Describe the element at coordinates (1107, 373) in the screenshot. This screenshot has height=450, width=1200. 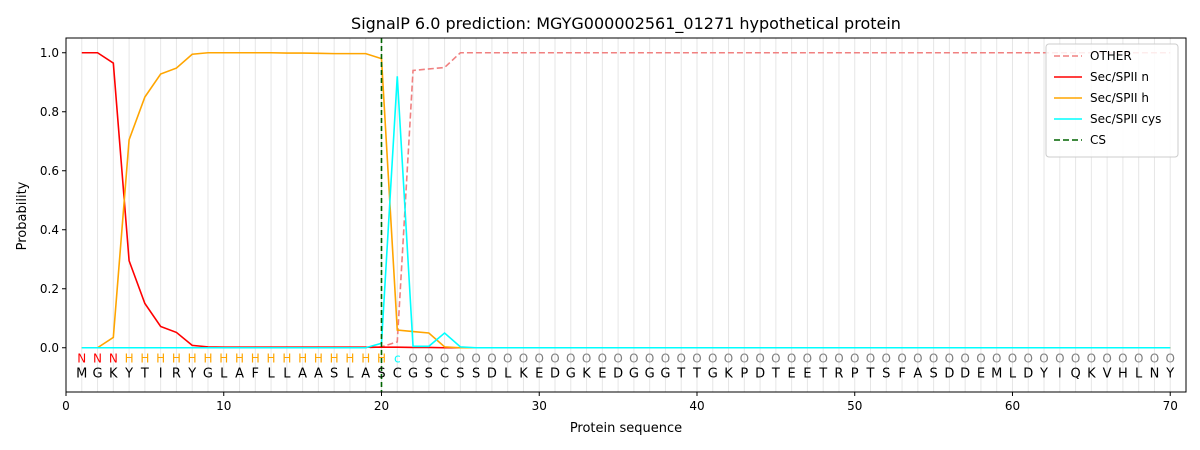
I see `sequence-letter: V` at that location.